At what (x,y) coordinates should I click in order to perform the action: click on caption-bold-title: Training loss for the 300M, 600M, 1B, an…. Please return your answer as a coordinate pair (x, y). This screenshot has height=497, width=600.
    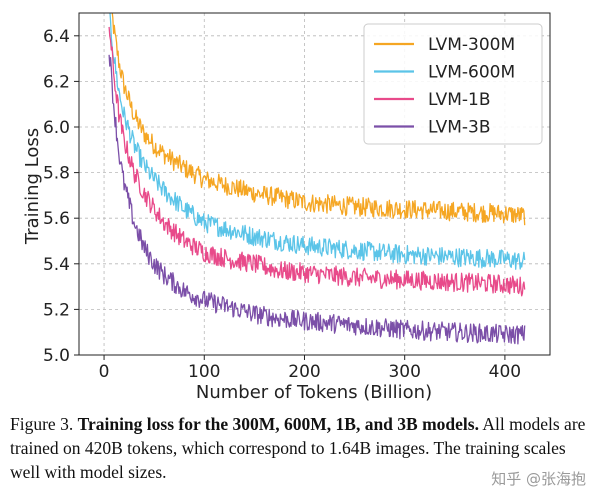
    Looking at the image, I should click on (278, 424).